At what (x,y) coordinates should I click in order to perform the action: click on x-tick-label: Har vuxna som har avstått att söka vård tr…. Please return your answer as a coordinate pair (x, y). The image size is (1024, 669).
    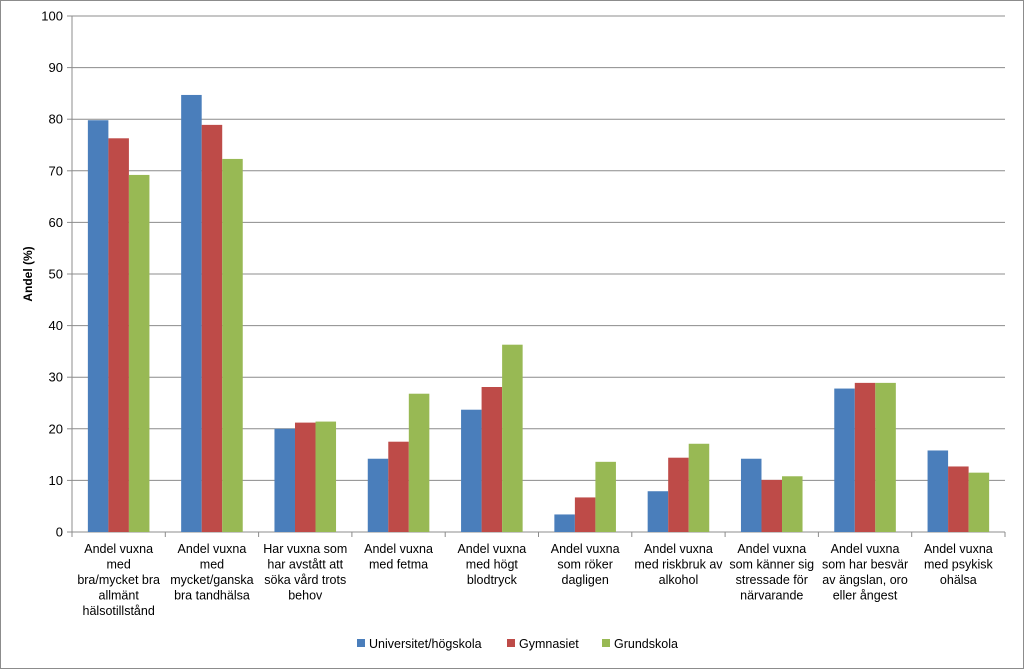
    Looking at the image, I should click on (305, 572).